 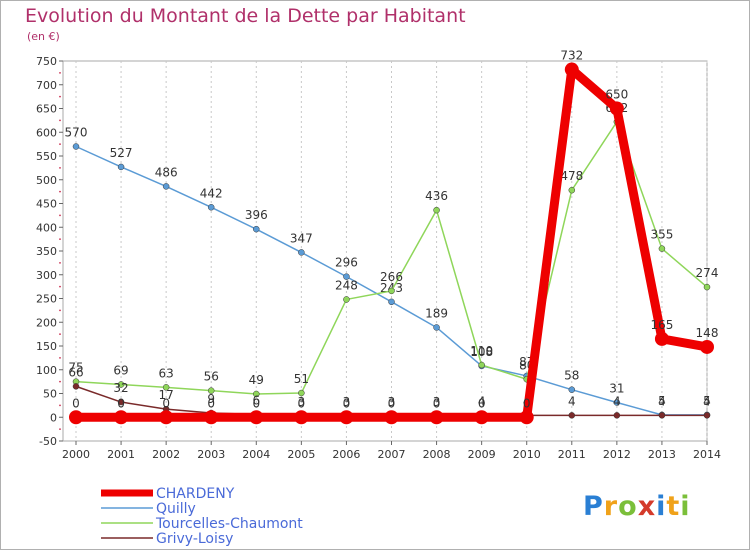 What do you see at coordinates (481, 351) in the screenshot?
I see `data-label-tourcelles-chaumont: 110` at bounding box center [481, 351].